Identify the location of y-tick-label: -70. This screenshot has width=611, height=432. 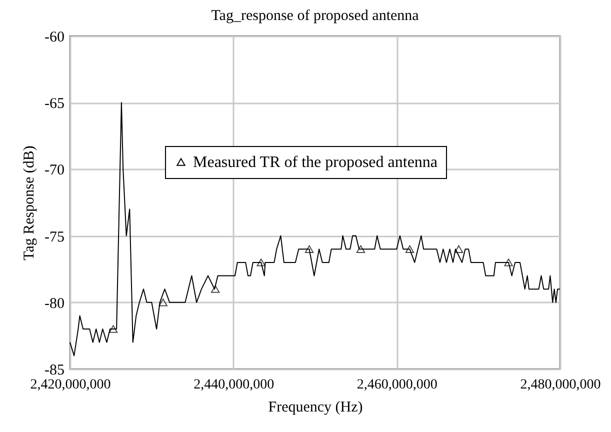
(54, 170).